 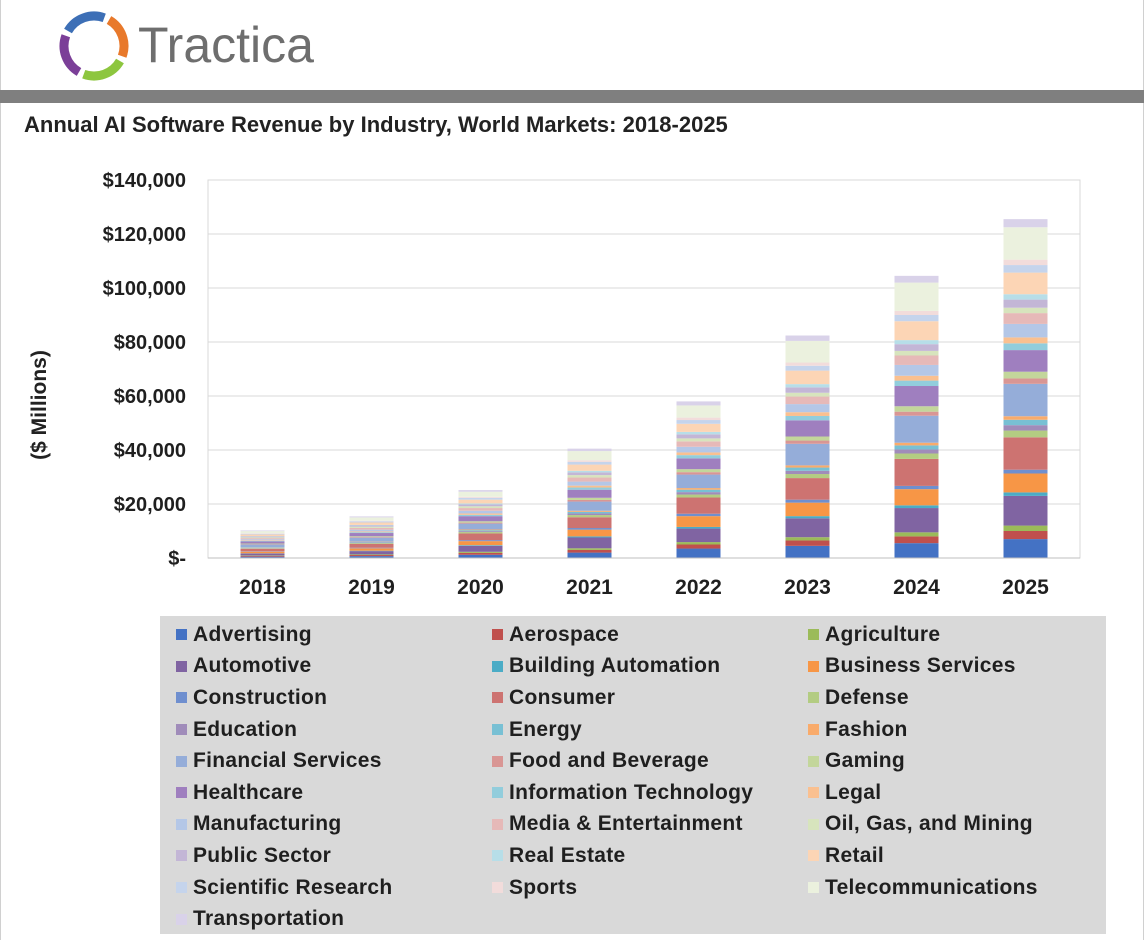 What do you see at coordinates (853, 792) in the screenshot?
I see `legend-label: Legal` at bounding box center [853, 792].